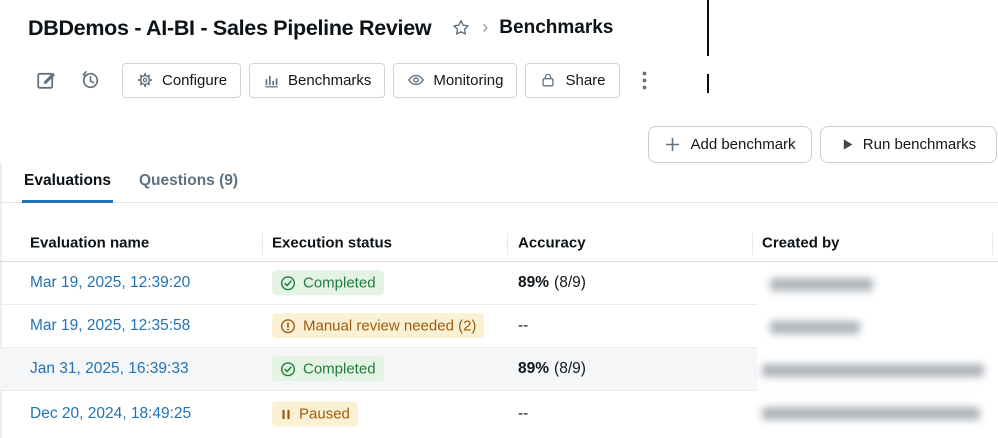 The image size is (998, 438). I want to click on eye-icon, so click(416, 80).